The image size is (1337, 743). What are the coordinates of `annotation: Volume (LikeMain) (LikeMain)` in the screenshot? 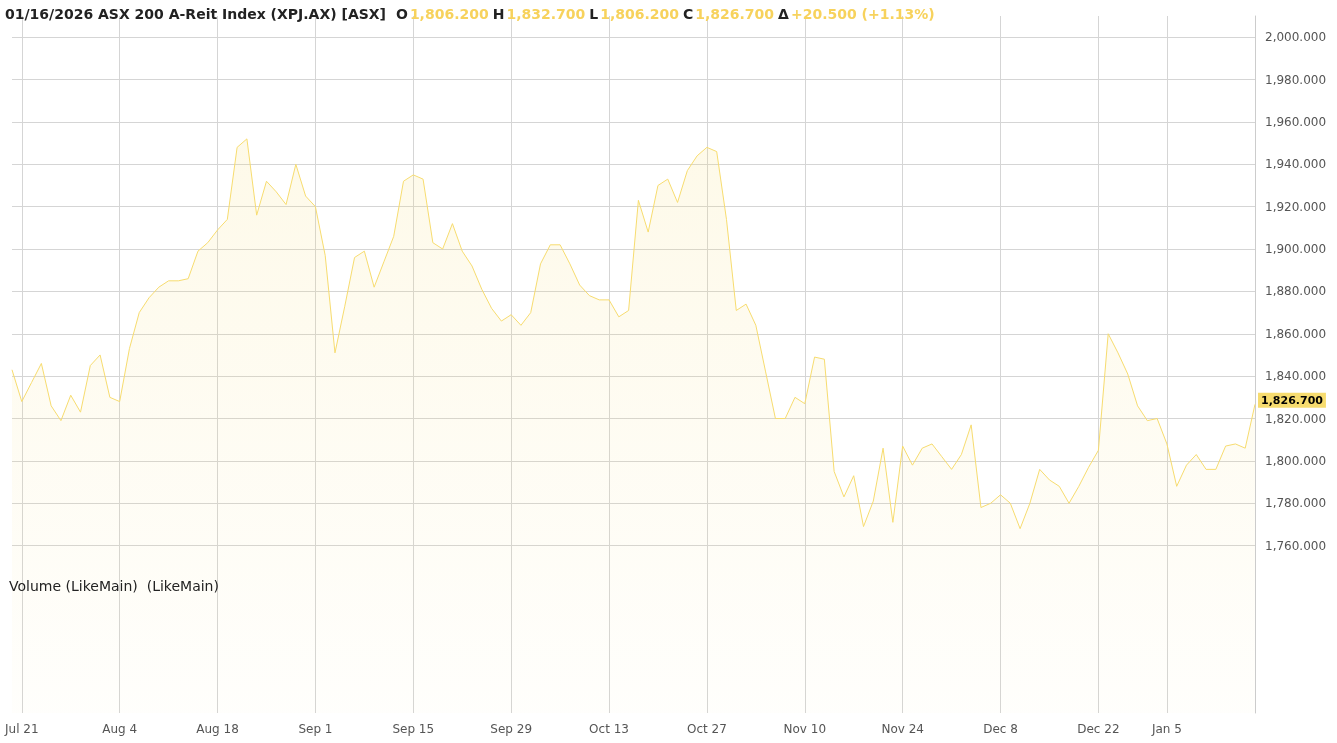 It's located at (114, 586).